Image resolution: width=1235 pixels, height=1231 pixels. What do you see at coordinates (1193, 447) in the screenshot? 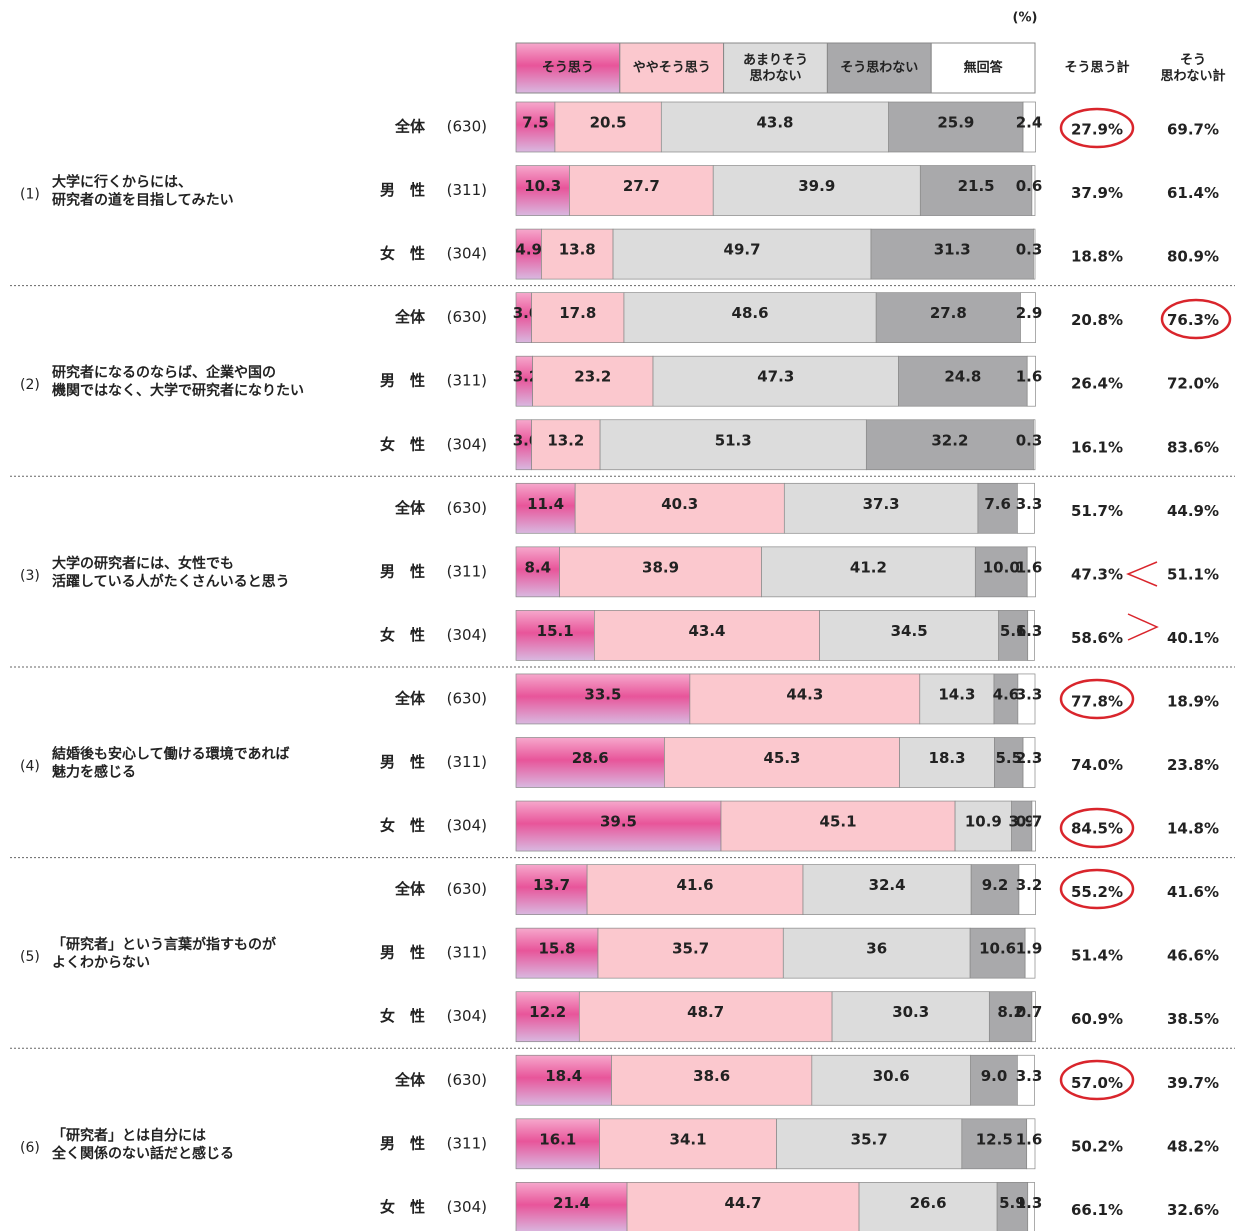
I see `total-value: 83.6%` at bounding box center [1193, 447].